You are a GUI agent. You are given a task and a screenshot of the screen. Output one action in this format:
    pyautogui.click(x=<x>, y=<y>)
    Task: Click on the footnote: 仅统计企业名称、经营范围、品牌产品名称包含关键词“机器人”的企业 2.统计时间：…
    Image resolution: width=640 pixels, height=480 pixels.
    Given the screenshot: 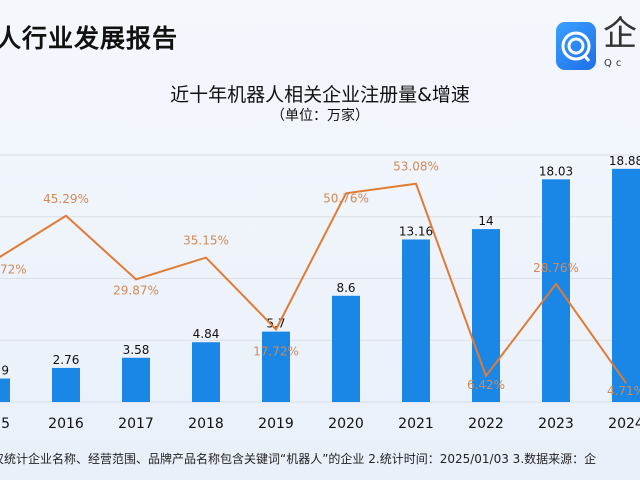 What is the action you would take?
    pyautogui.click(x=298, y=459)
    